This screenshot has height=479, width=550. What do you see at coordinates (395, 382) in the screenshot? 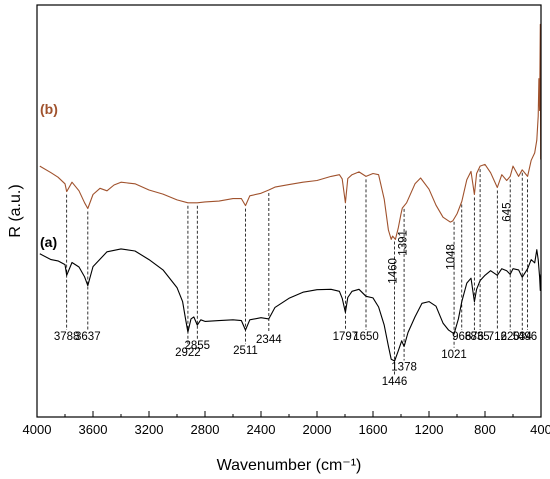
I see `peak-label-a: 1446` at bounding box center [395, 382].